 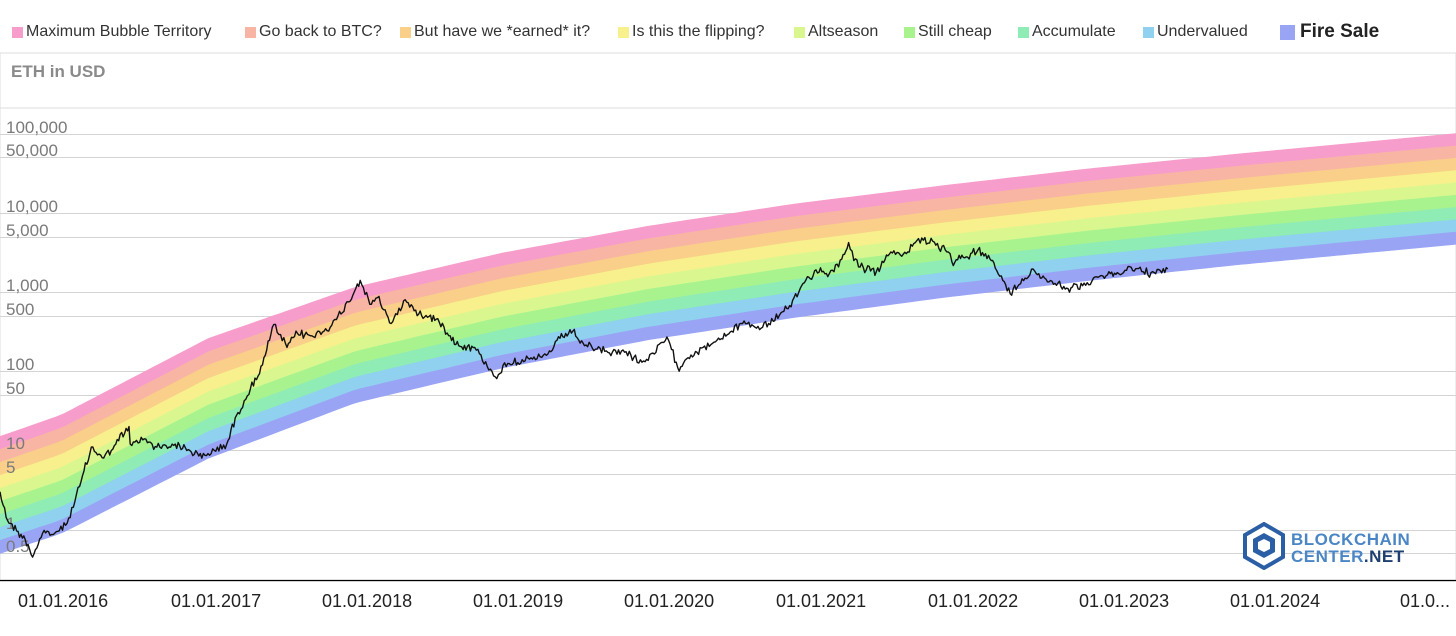 I want to click on legend-label: Still cheap, so click(x=955, y=31).